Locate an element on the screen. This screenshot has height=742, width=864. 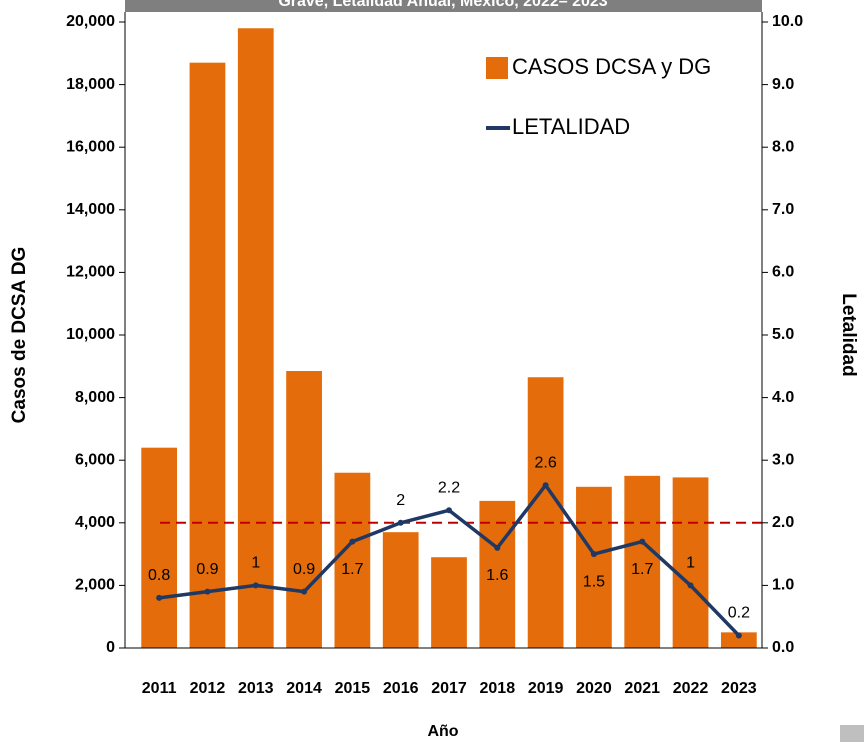
legend-label: LETALIDAD is located at coordinates (571, 126).